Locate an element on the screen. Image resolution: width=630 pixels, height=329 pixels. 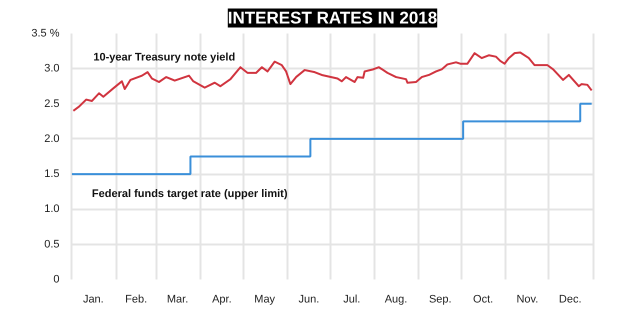
series-label: Federal funds target rate (upper limit) is located at coordinates (190, 194).